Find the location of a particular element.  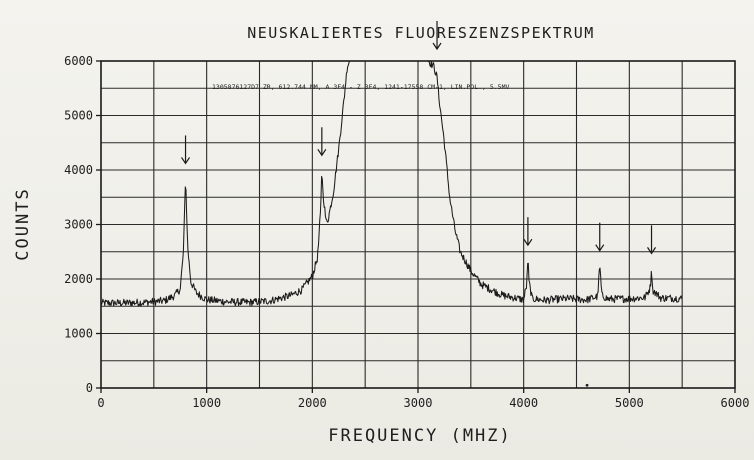

x-tick-label: 2000 is located at coordinates (312, 403).